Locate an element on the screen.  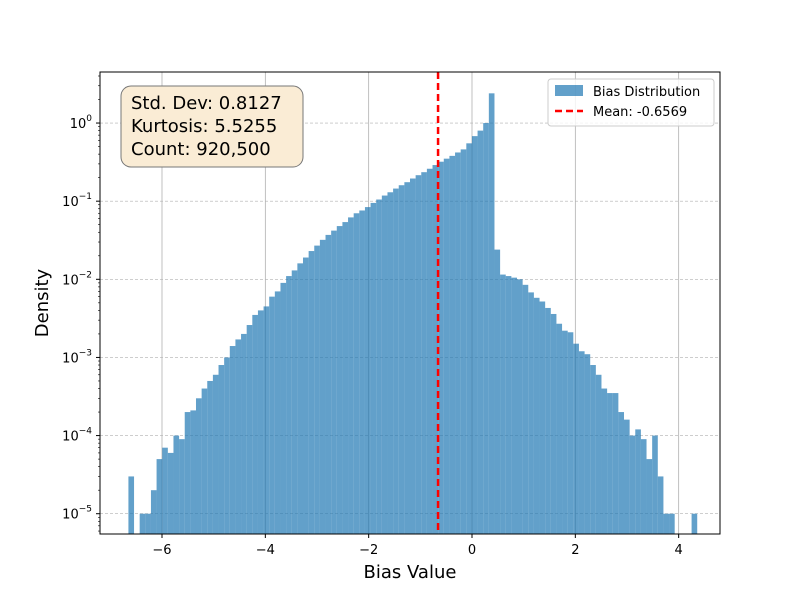
x-tick-label: −4 is located at coordinates (265, 550).